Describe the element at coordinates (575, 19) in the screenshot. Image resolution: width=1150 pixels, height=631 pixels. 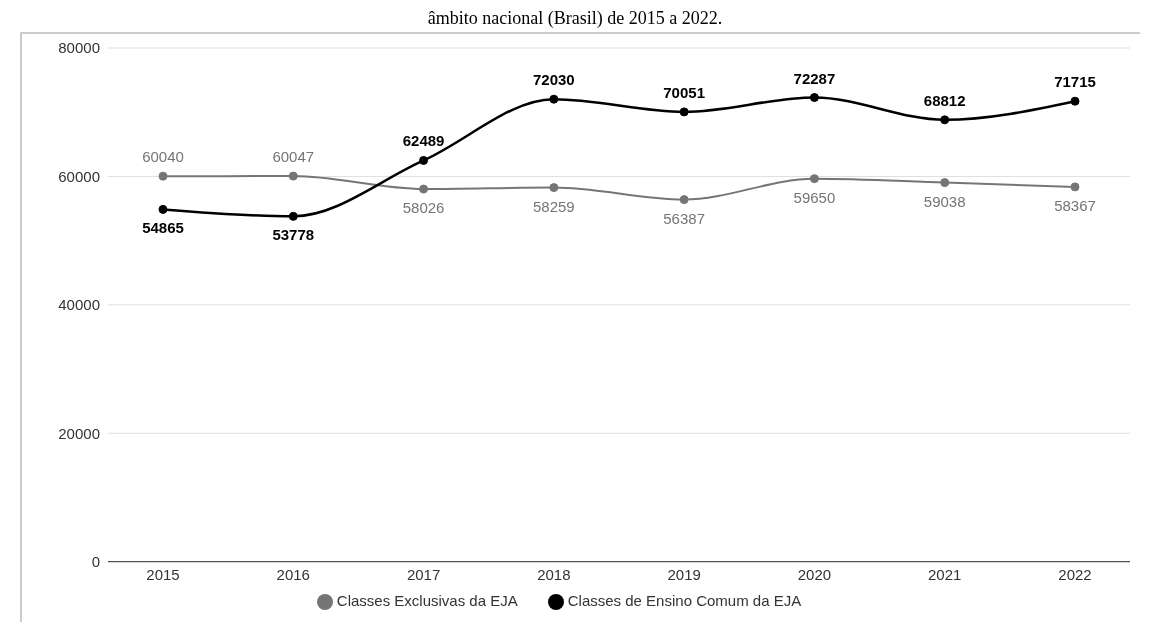
I see `chart-title: âmbito nacional (Brasil) de 2015 a 2022.` at that location.